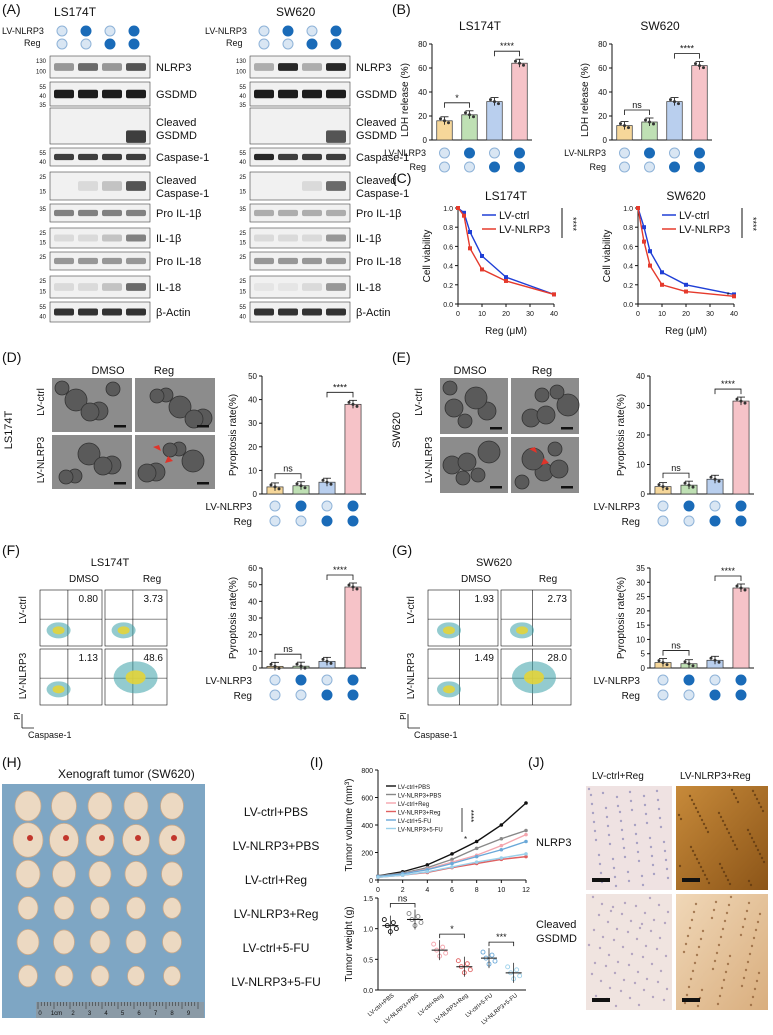 The height and width of the screenshot is (1035, 773). I want to click on panel-label-h: (H), so click(11, 762).